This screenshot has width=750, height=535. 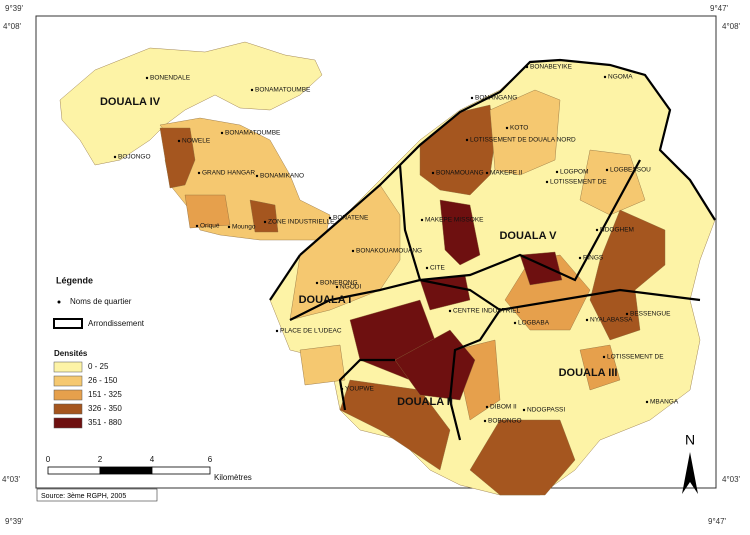 I want to click on neighborhood-label: BESSENGUE, so click(x=650, y=314).